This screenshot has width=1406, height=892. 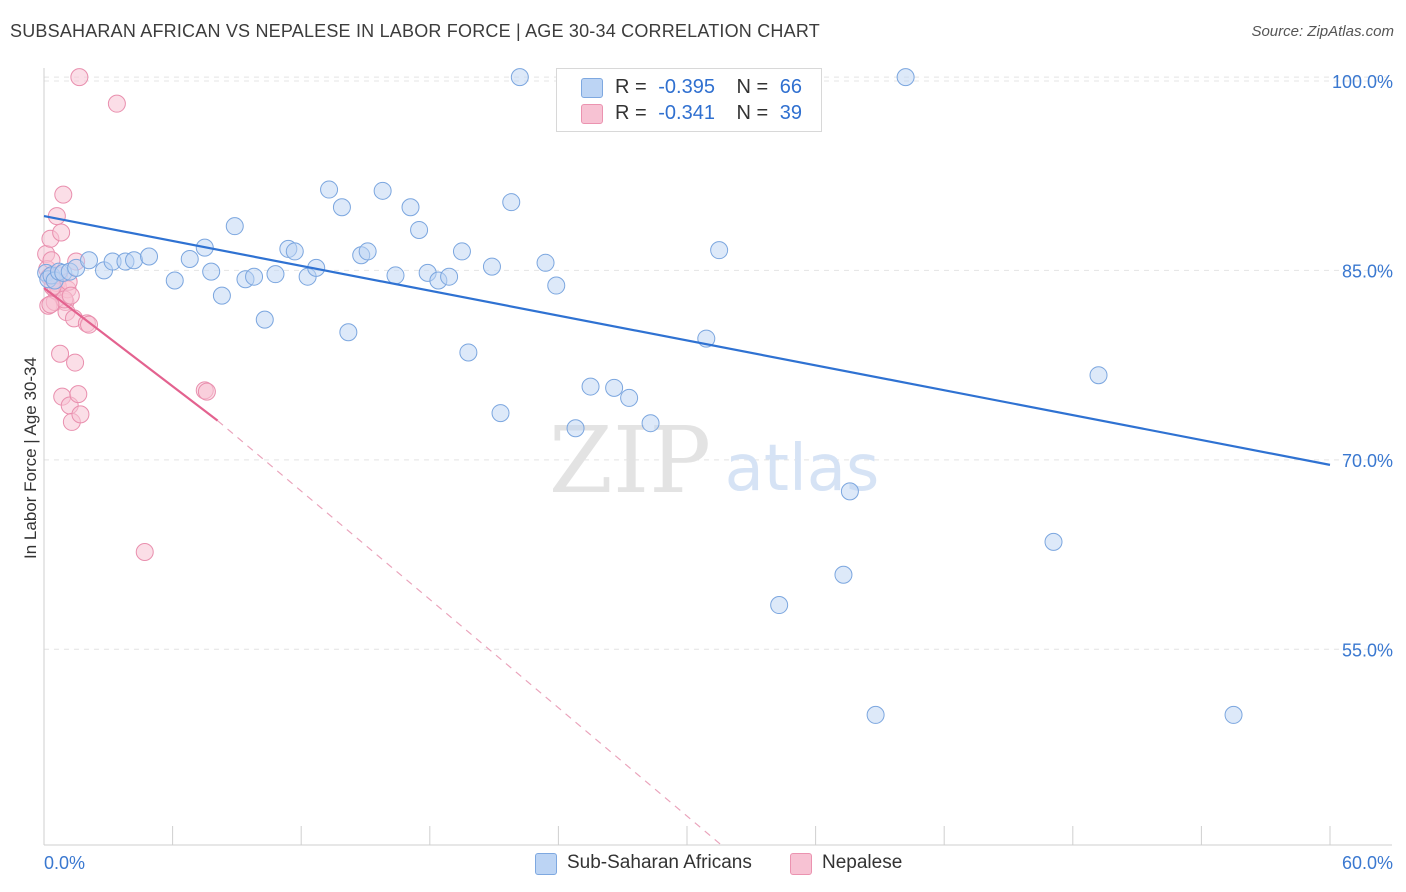 I want to click on y-tick-label: 55.0%, so click(x=1367, y=650).